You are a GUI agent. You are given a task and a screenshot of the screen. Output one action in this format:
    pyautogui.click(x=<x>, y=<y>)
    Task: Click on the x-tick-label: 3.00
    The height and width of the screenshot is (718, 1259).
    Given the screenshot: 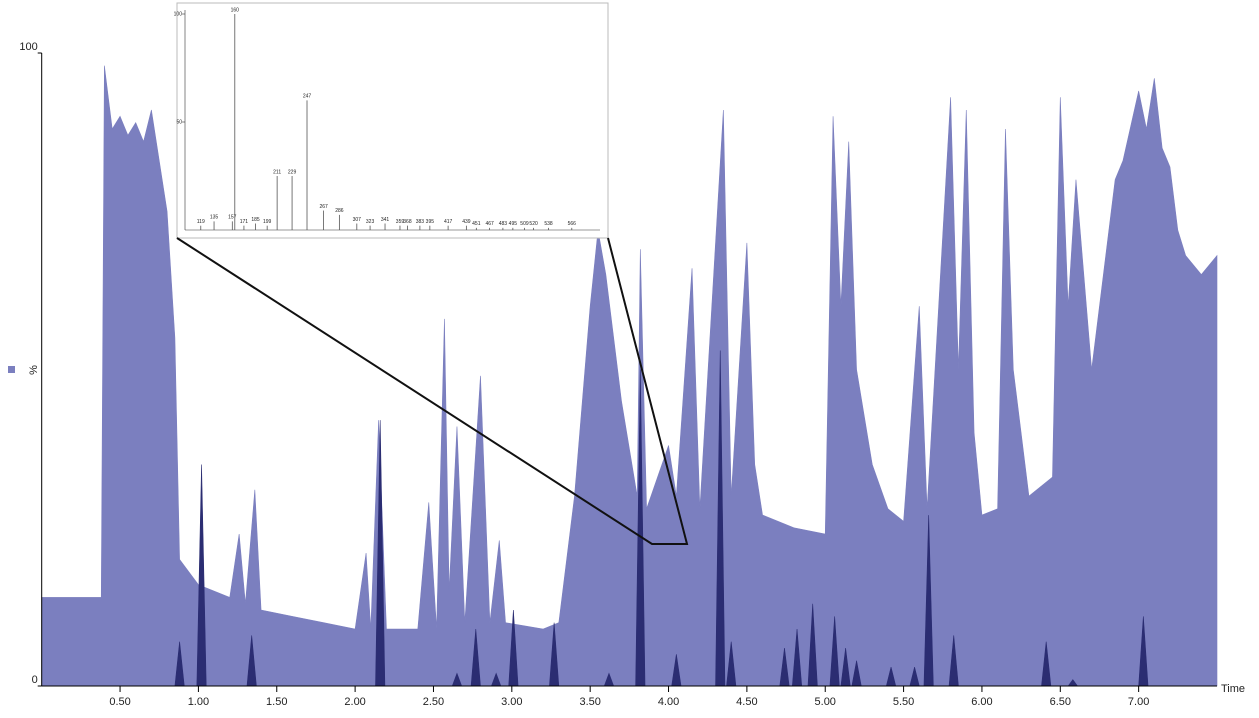 What is the action you would take?
    pyautogui.click(x=511, y=702)
    